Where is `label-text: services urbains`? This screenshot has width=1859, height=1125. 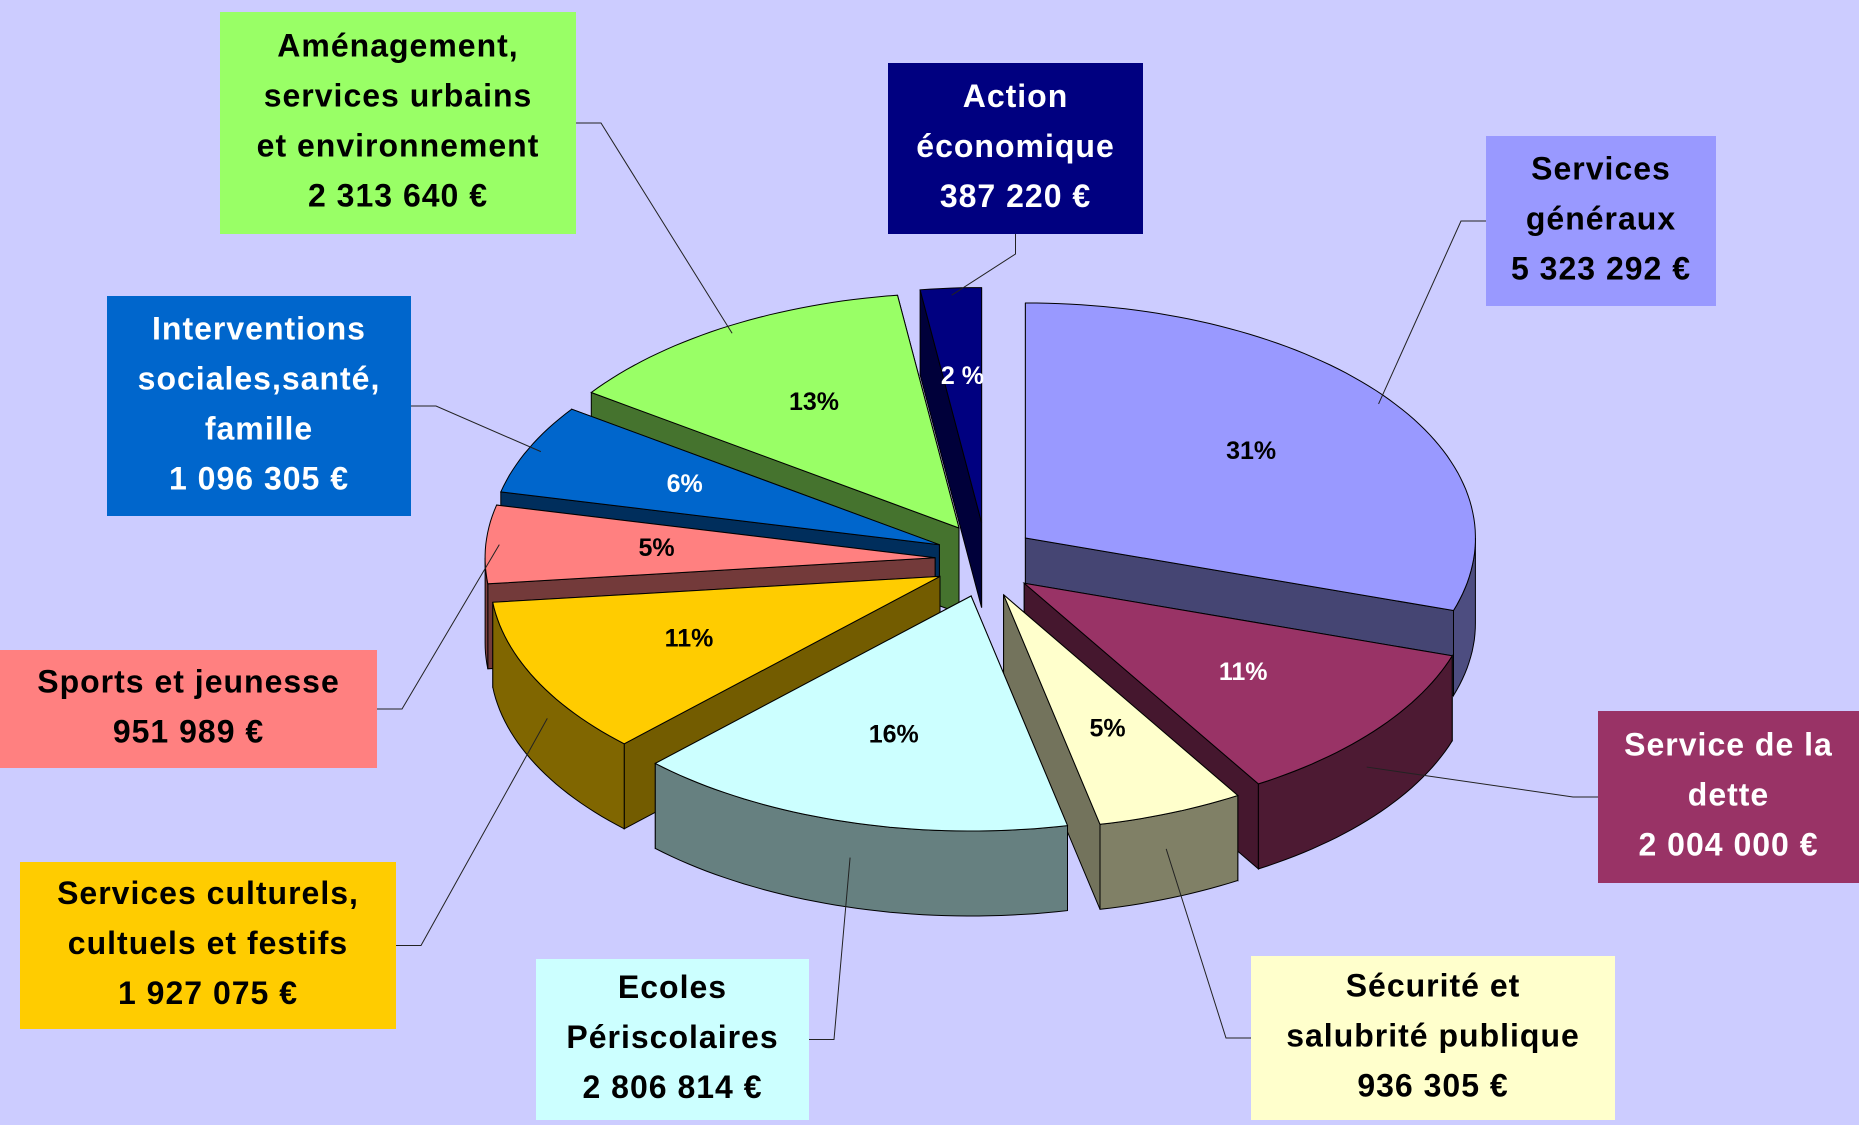 label-text: services urbains is located at coordinates (398, 95).